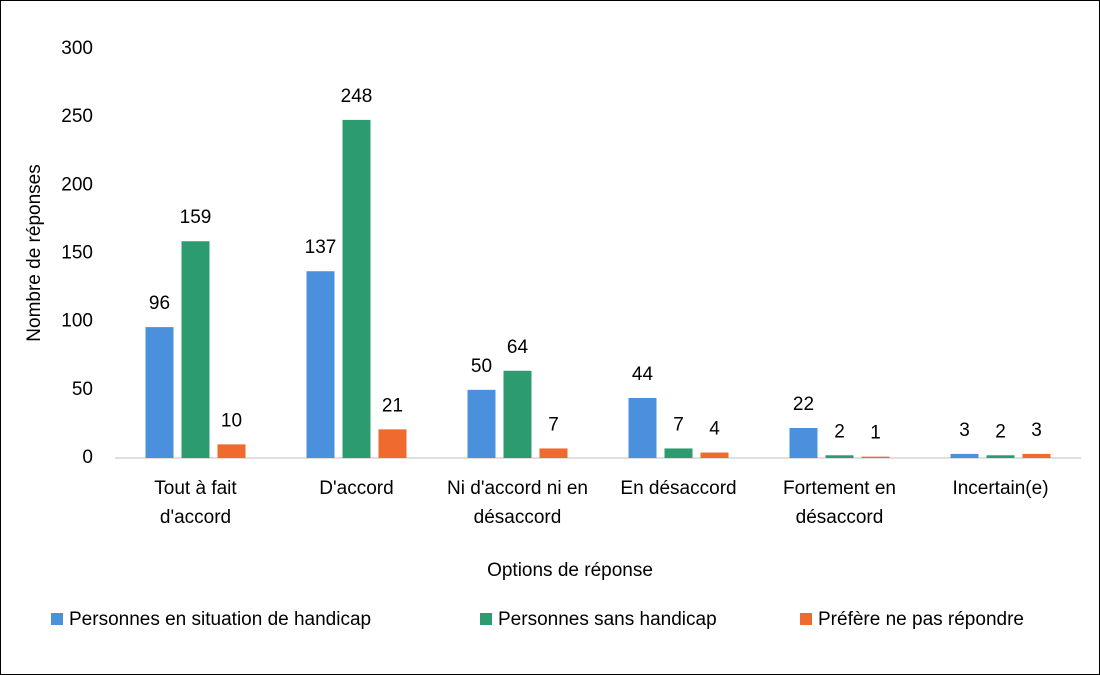  Describe the element at coordinates (77, 184) in the screenshot. I see `y-tick-label: 200` at that location.